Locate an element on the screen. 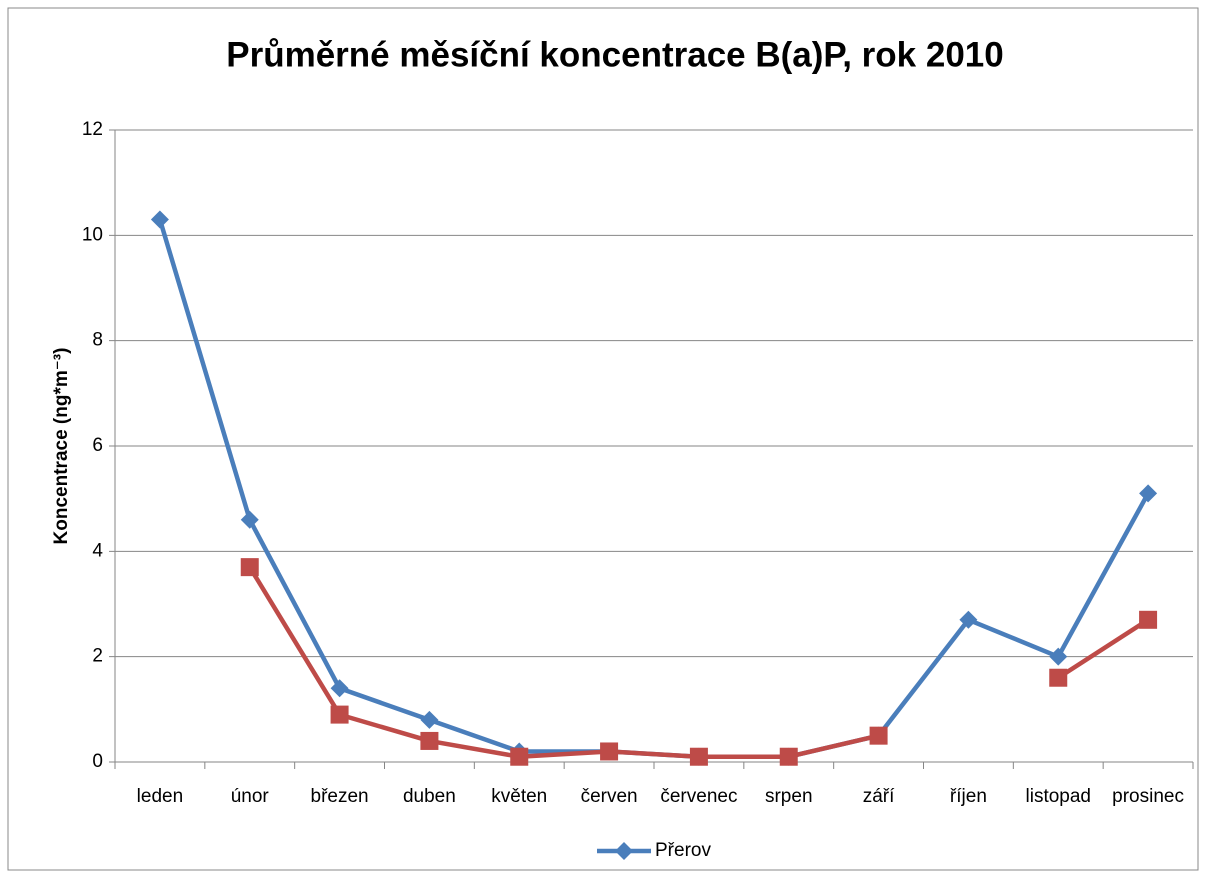 This screenshot has width=1207, height=877. y-tick-label: 2 is located at coordinates (97, 656).